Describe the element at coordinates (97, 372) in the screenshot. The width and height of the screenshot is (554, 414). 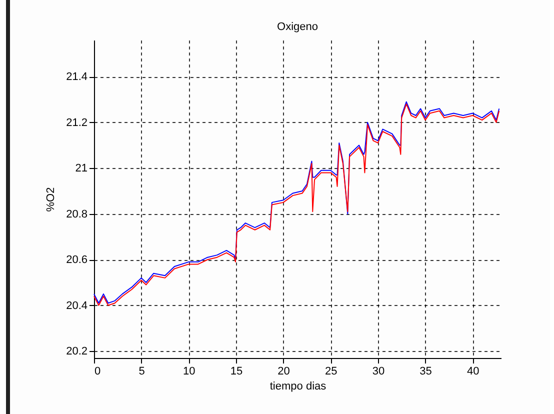
I see `x-tick-label: 0` at that location.